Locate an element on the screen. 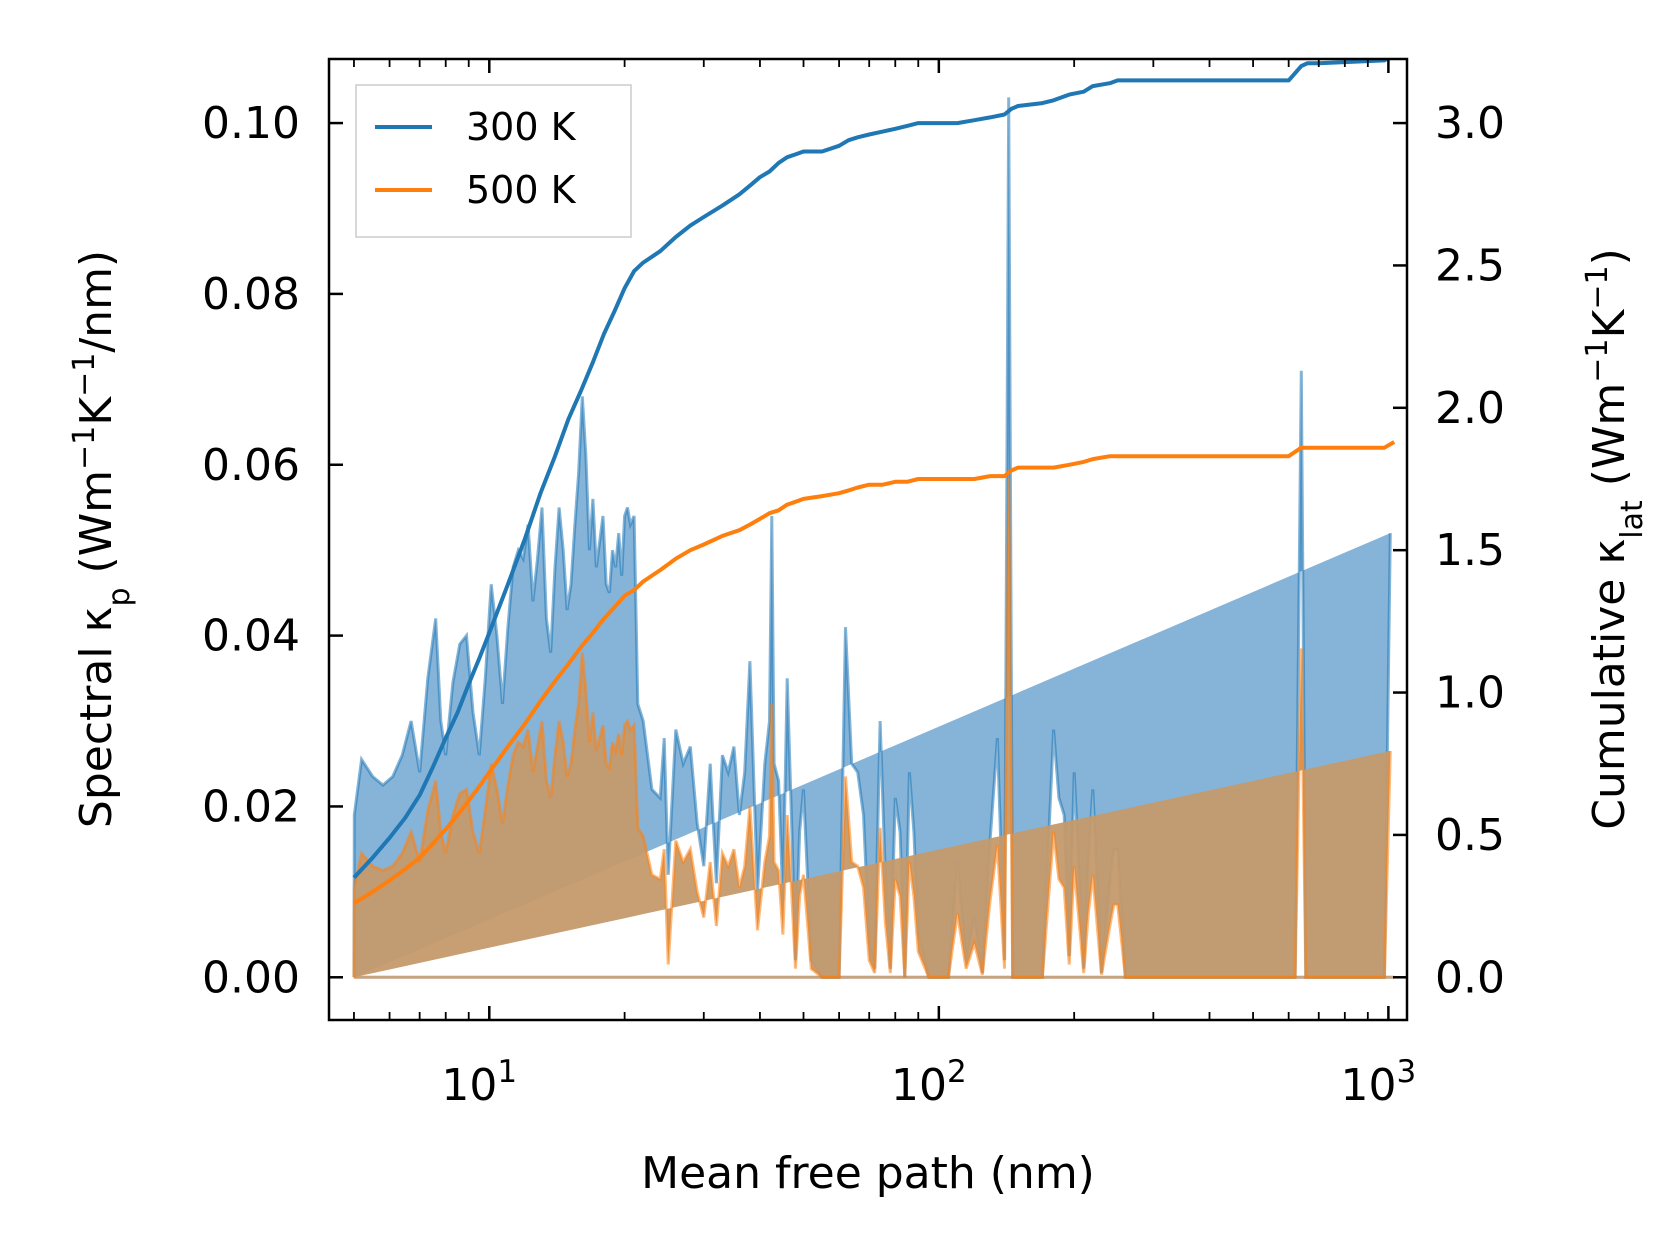 This screenshot has width=1679, height=1254. y-right-tick-label: 2.5 is located at coordinates (1470, 265).